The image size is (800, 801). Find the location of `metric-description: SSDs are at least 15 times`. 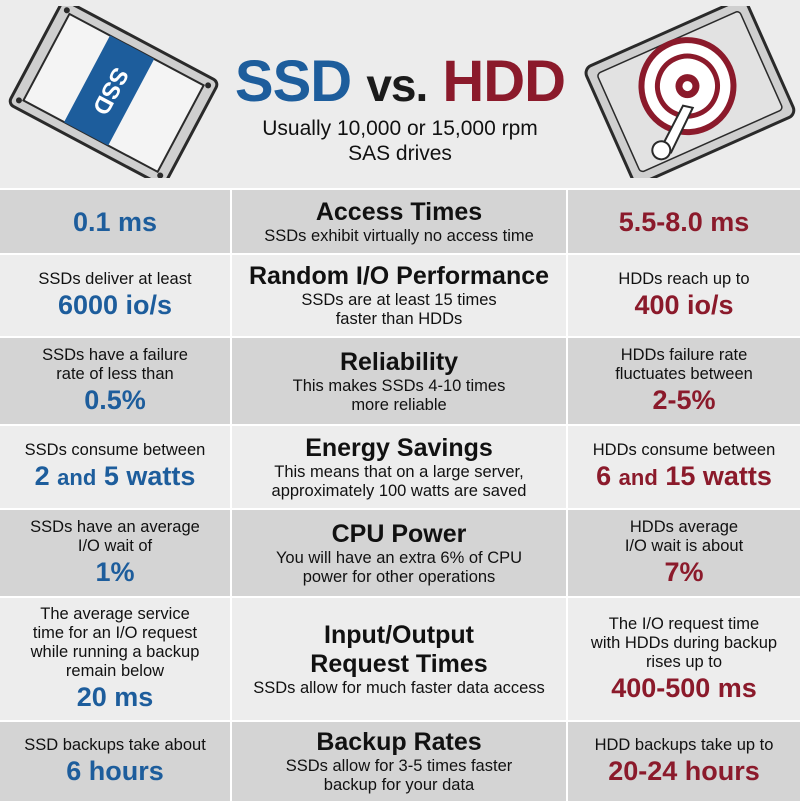

metric-description: SSDs are at least 15 times is located at coordinates (399, 300).